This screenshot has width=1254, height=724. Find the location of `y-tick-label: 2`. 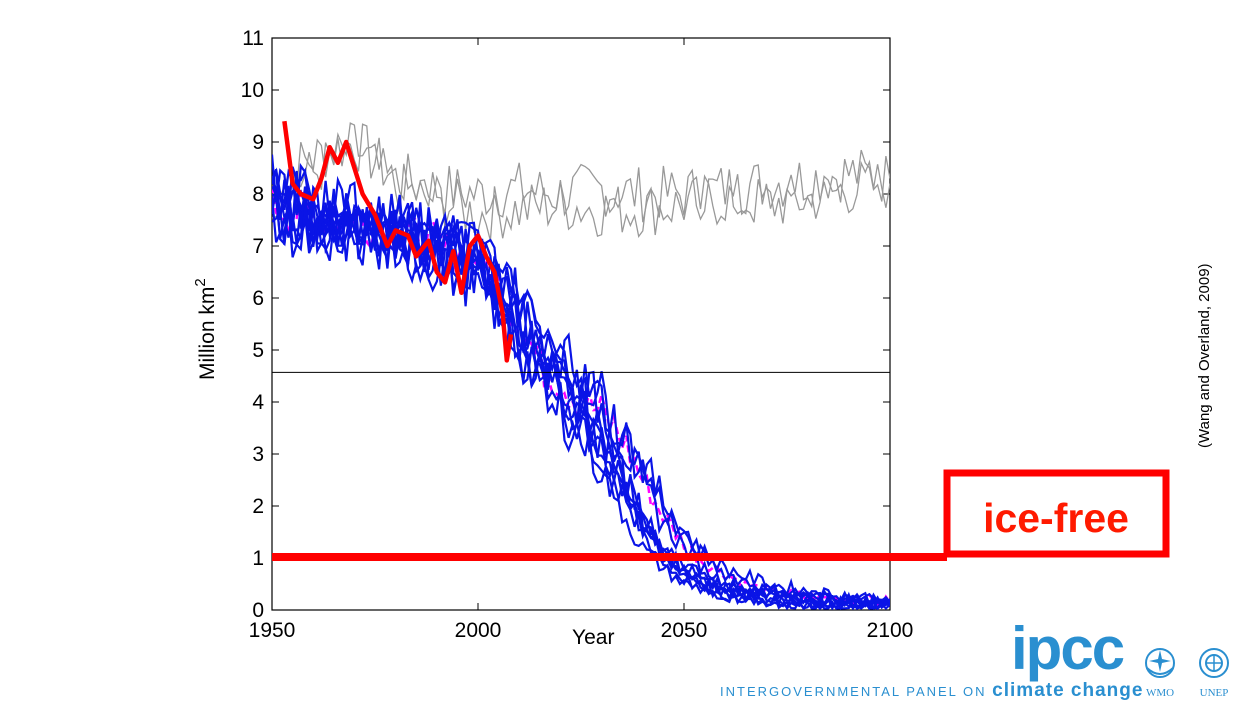

y-tick-label: 2 is located at coordinates (258, 506).